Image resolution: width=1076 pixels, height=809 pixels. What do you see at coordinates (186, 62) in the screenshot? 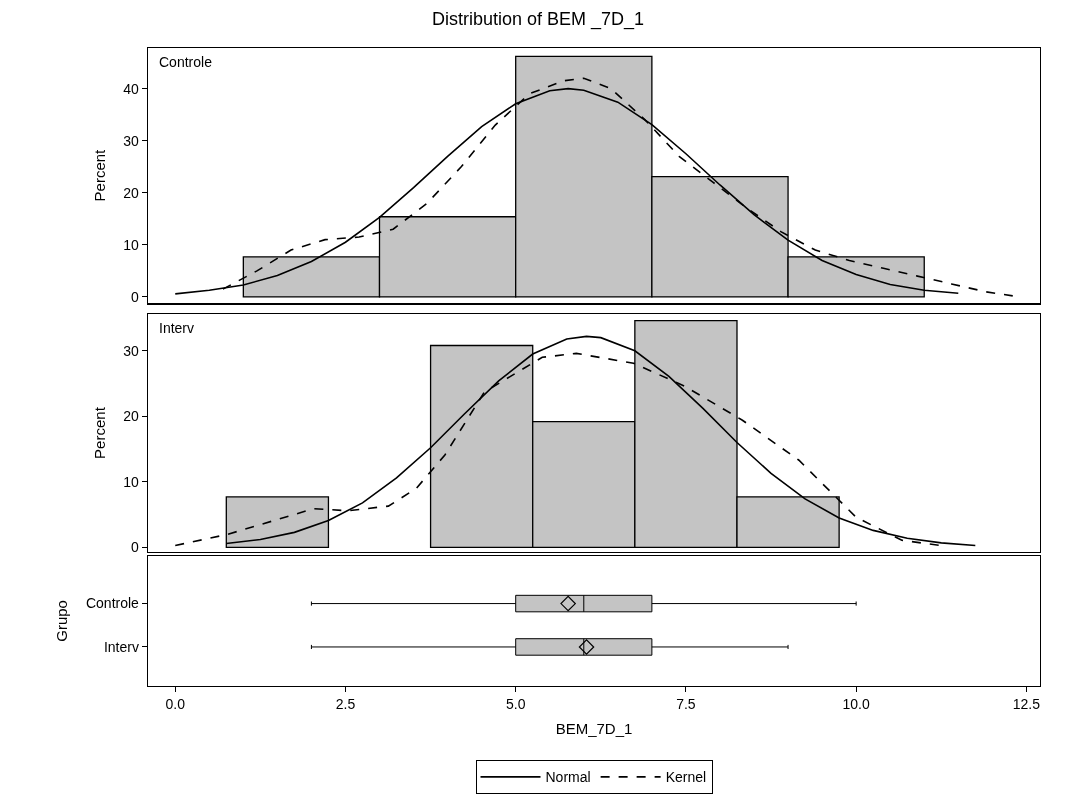
I see `annotation: Controle` at bounding box center [186, 62].